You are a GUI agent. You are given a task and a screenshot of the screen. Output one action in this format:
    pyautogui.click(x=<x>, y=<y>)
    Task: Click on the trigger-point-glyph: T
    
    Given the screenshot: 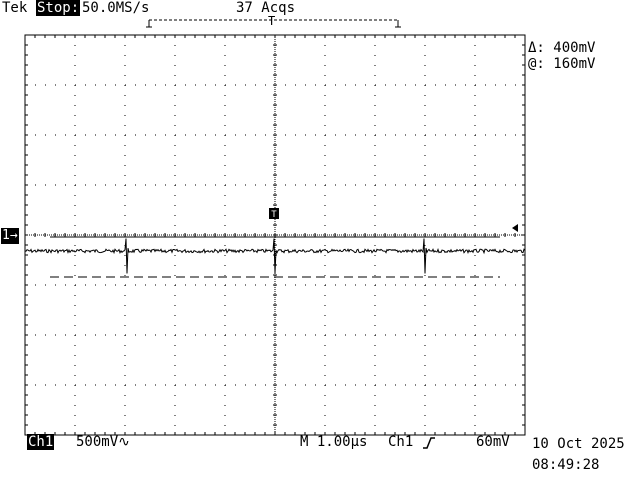 What is the action you would take?
    pyautogui.click(x=274, y=215)
    